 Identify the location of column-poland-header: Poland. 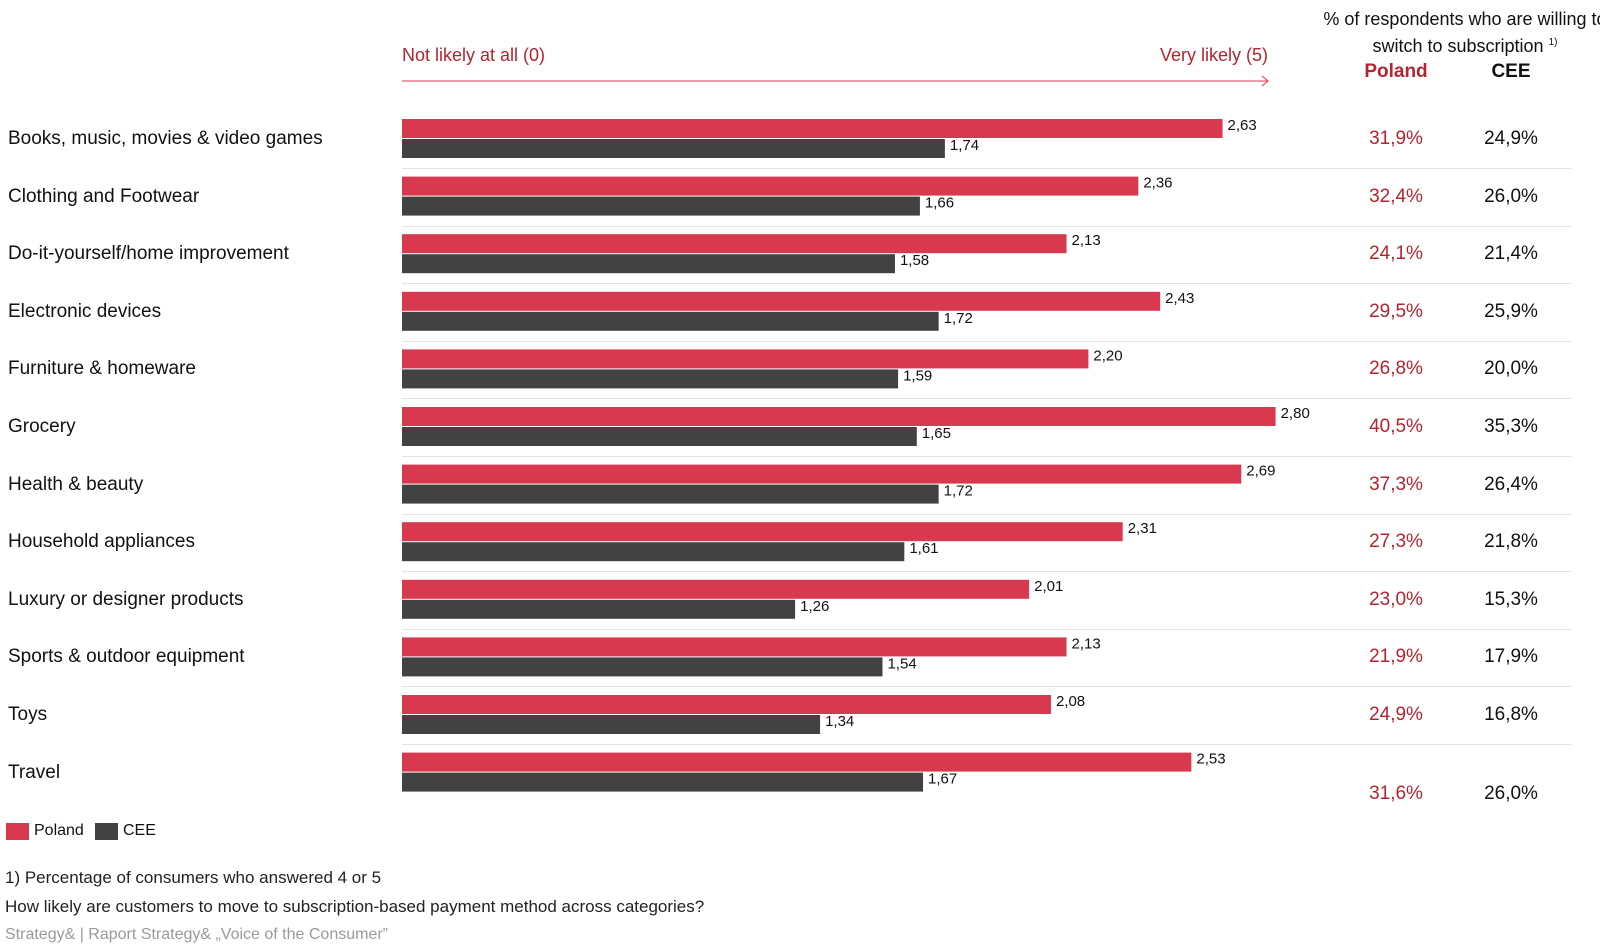
(1396, 71).